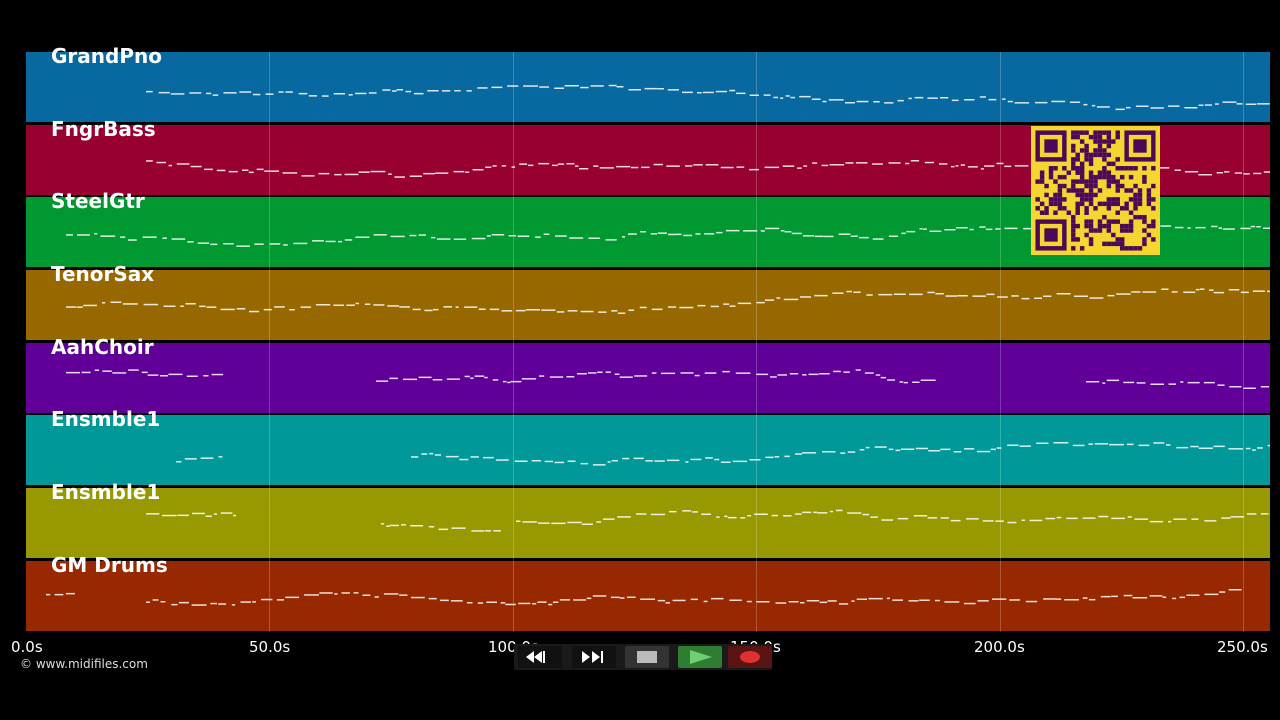 The width and height of the screenshot is (1280, 720). What do you see at coordinates (700, 657) in the screenshot?
I see `play-button` at bounding box center [700, 657].